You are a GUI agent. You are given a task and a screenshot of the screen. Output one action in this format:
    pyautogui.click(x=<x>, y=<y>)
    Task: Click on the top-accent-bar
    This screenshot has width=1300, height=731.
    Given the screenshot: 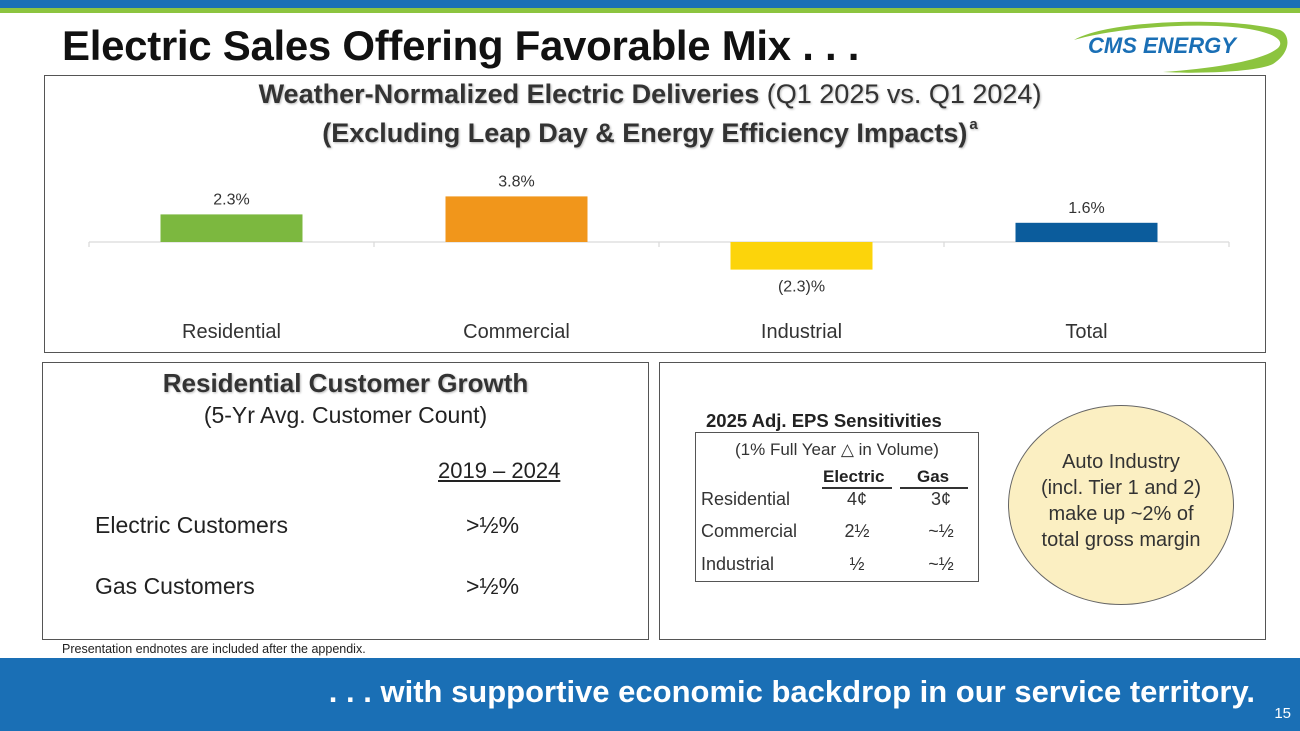 What is the action you would take?
    pyautogui.click(x=650, y=4)
    